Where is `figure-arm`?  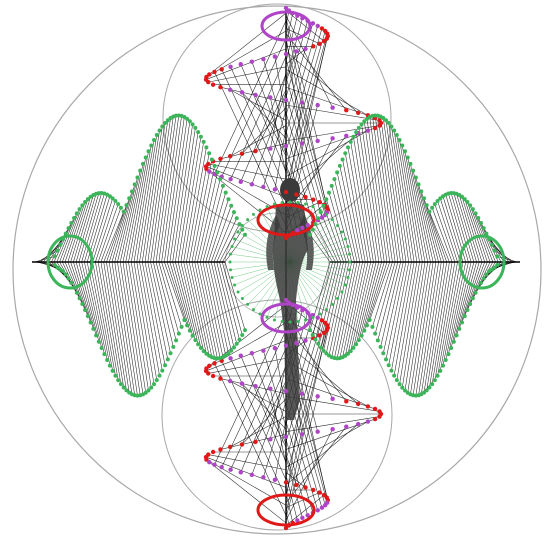 figure-arm is located at coordinates (273, 242).